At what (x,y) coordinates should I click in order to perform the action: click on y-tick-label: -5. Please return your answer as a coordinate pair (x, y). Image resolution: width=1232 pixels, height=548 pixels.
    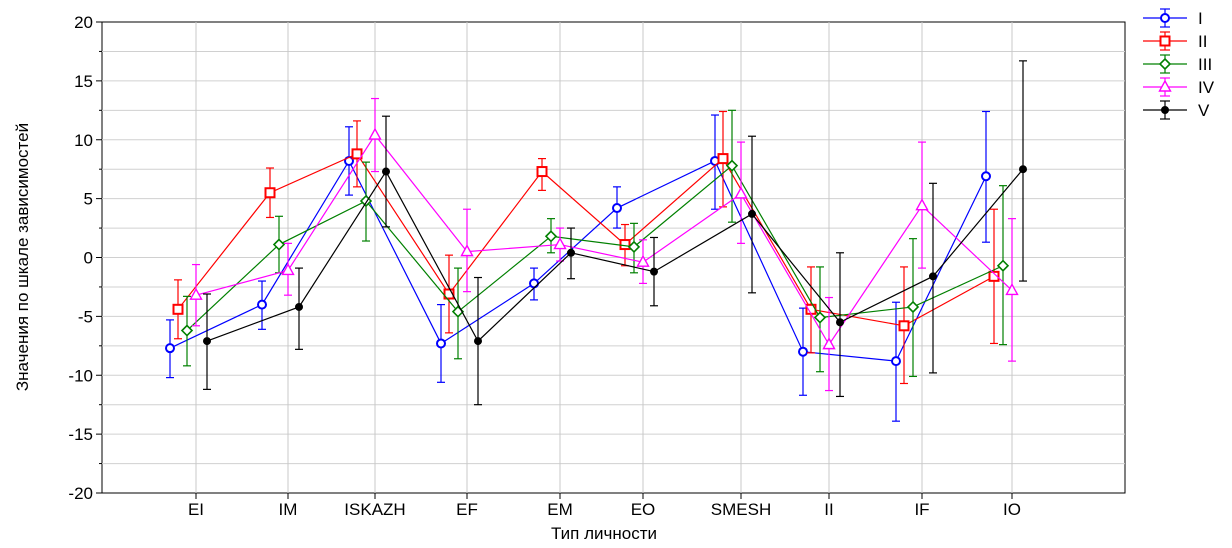
    Looking at the image, I should click on (85, 316).